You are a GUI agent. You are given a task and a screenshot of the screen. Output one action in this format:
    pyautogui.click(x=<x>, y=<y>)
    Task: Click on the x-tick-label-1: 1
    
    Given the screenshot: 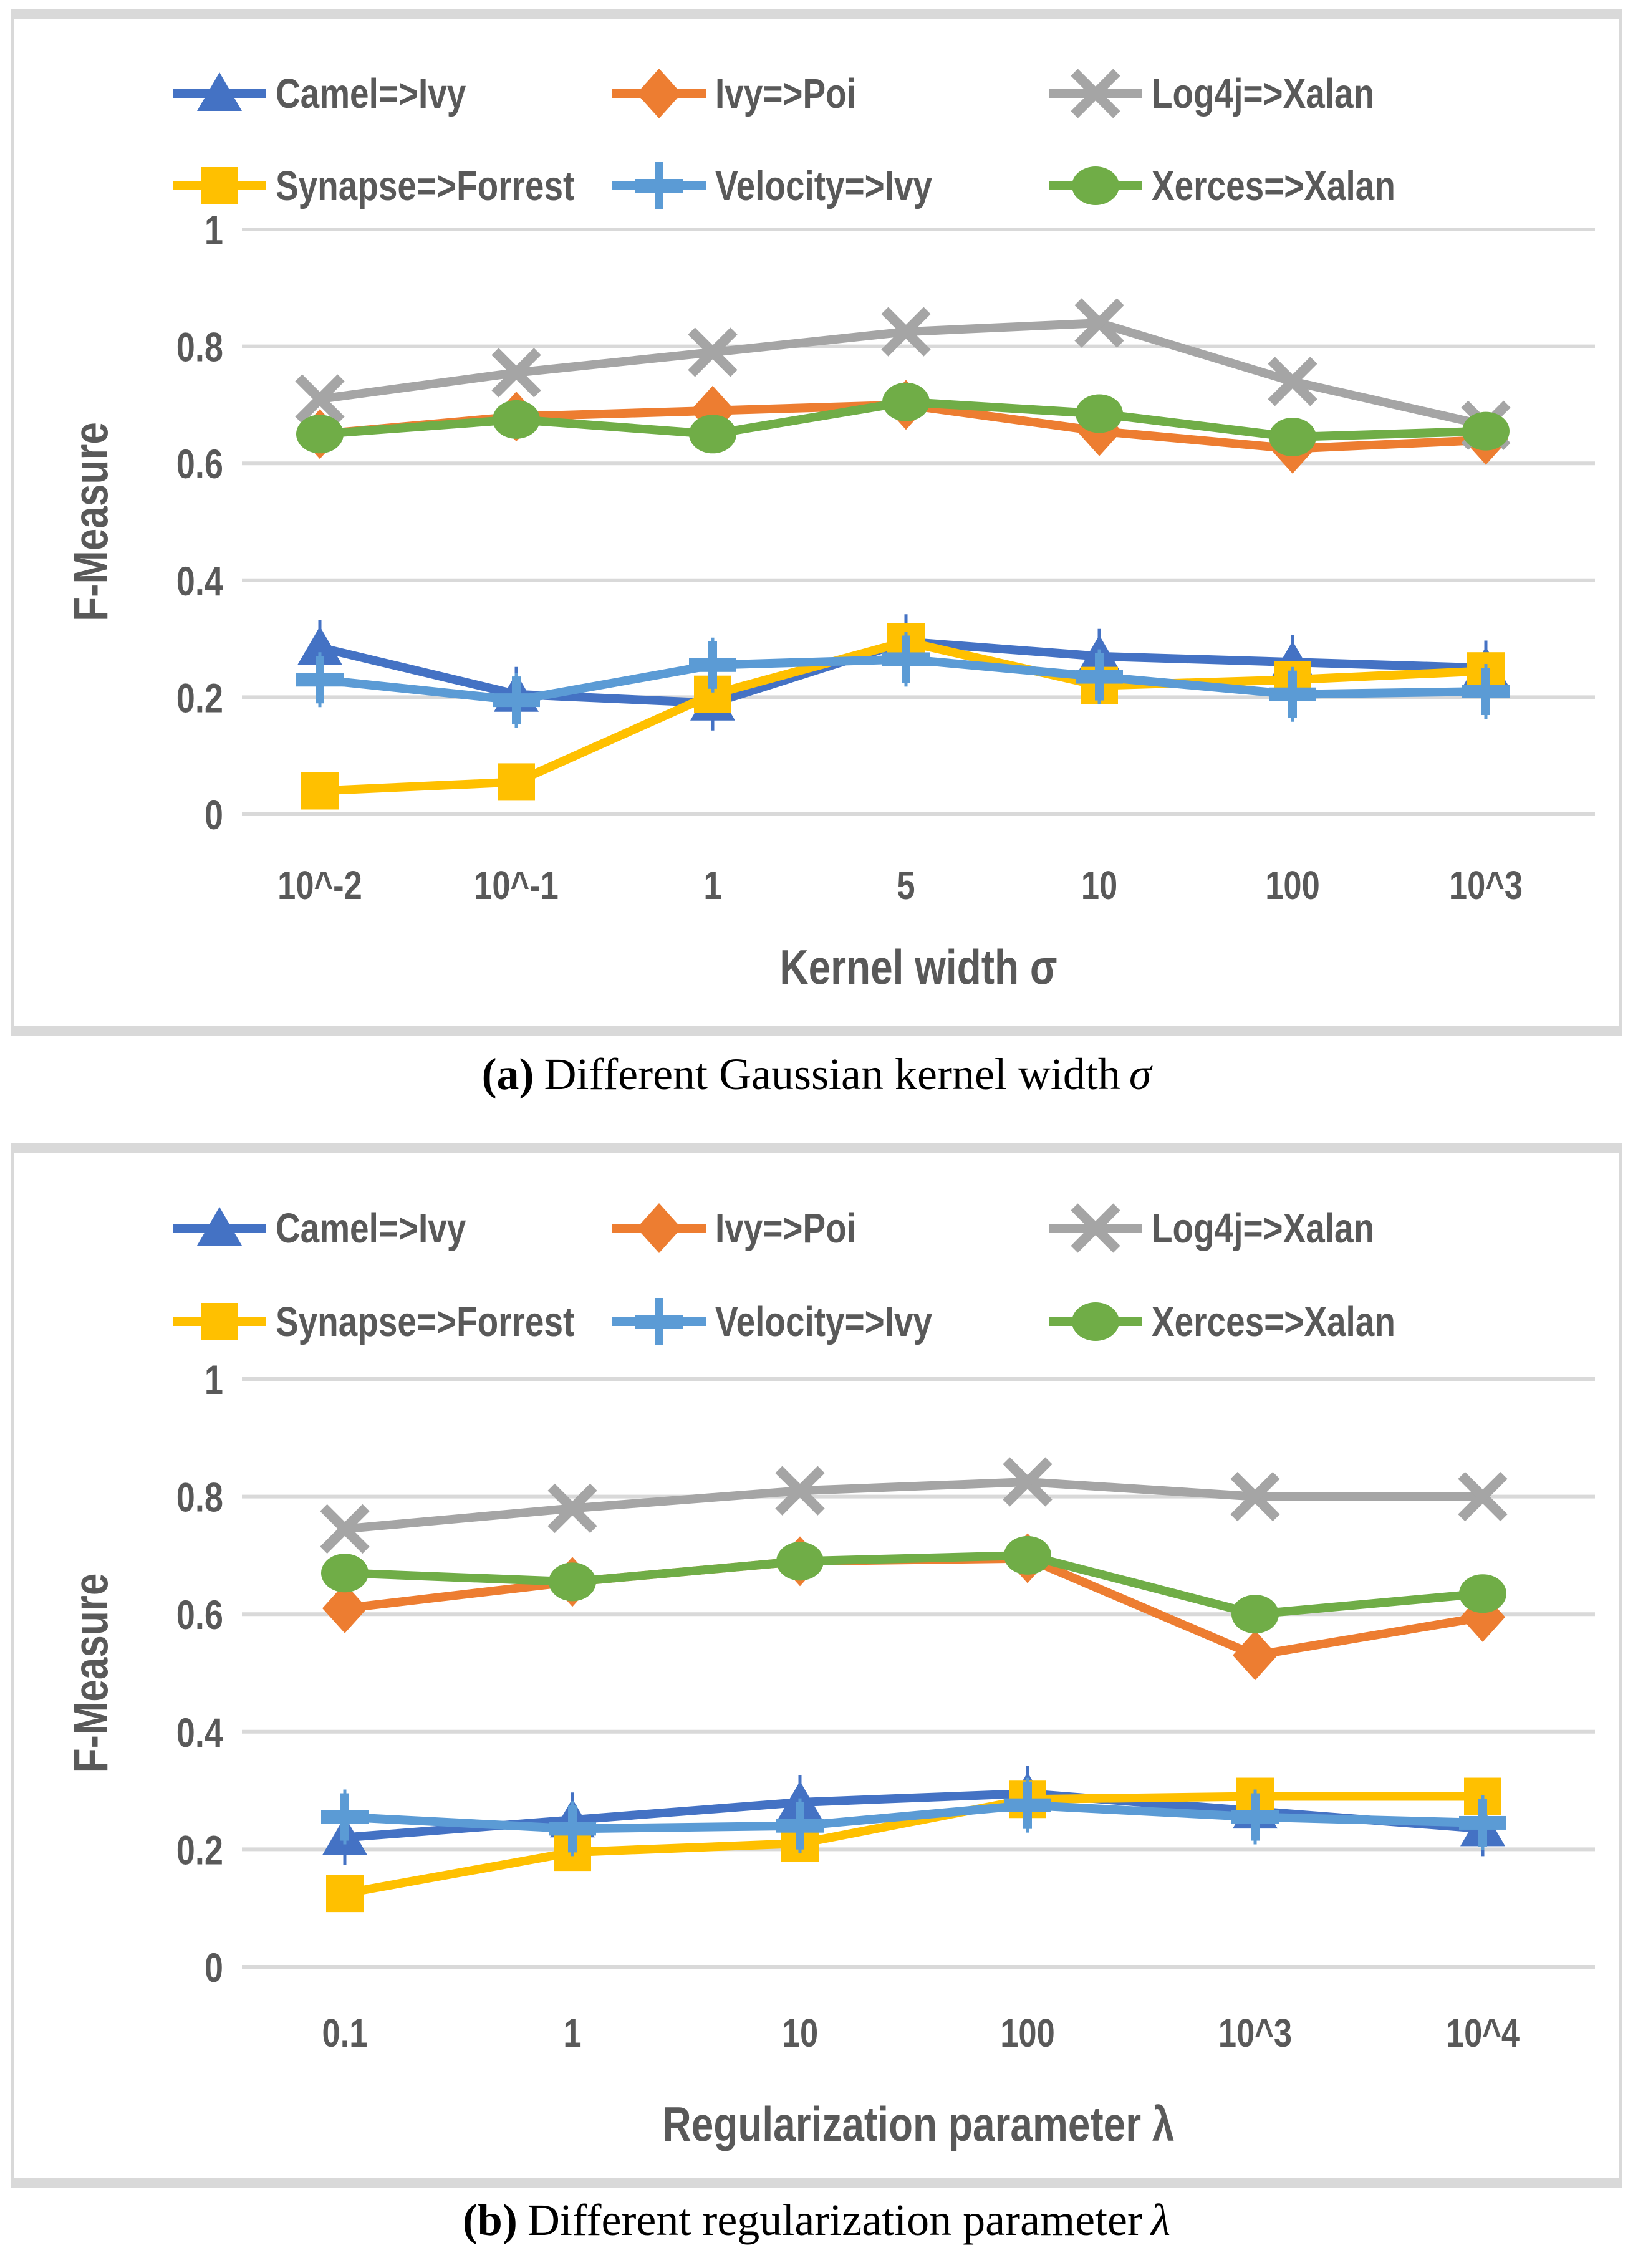 What is the action you would take?
    pyautogui.click(x=572, y=2033)
    